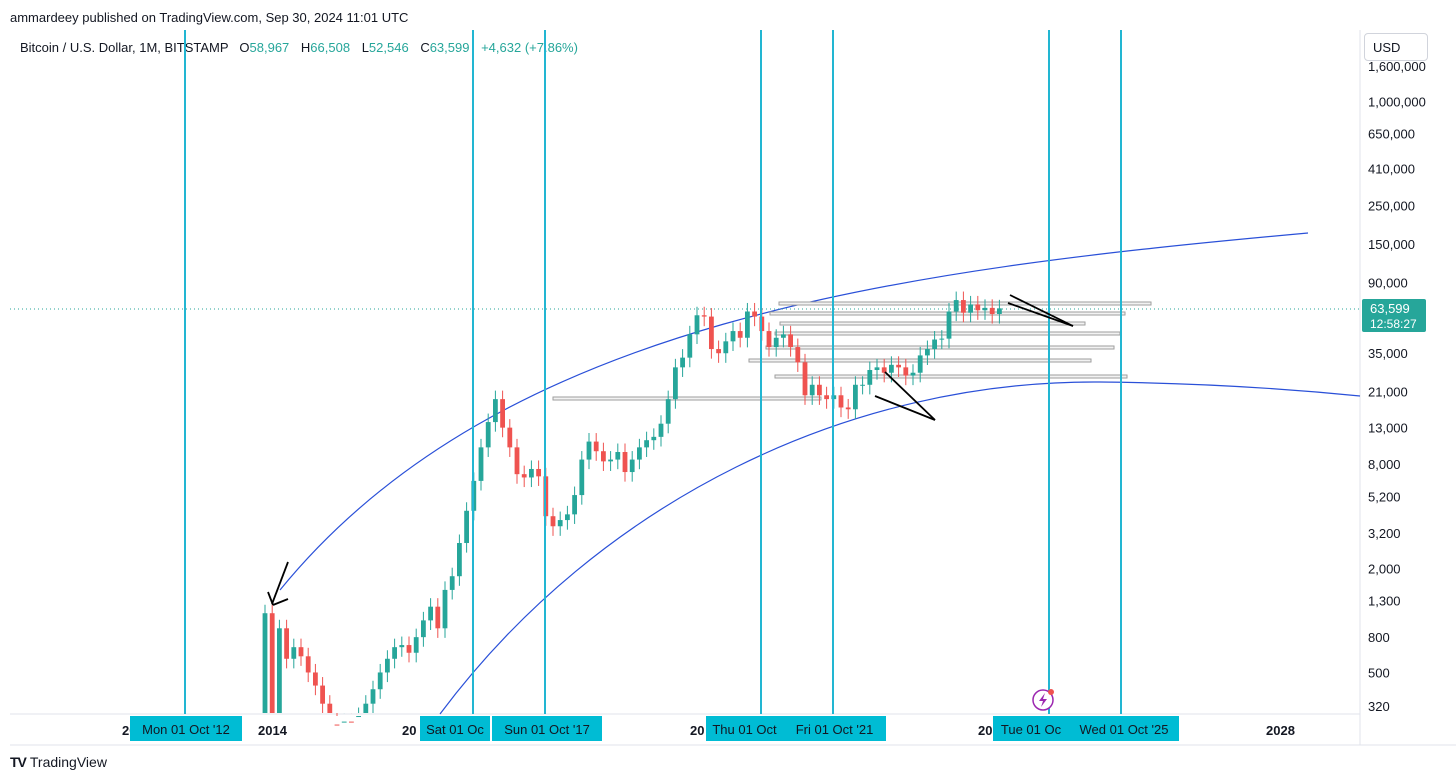 The image size is (1456, 782). I want to click on symbol-name: Bitcoin / U.S. Dollar, 1M, BITSTAMP, so click(124, 47).